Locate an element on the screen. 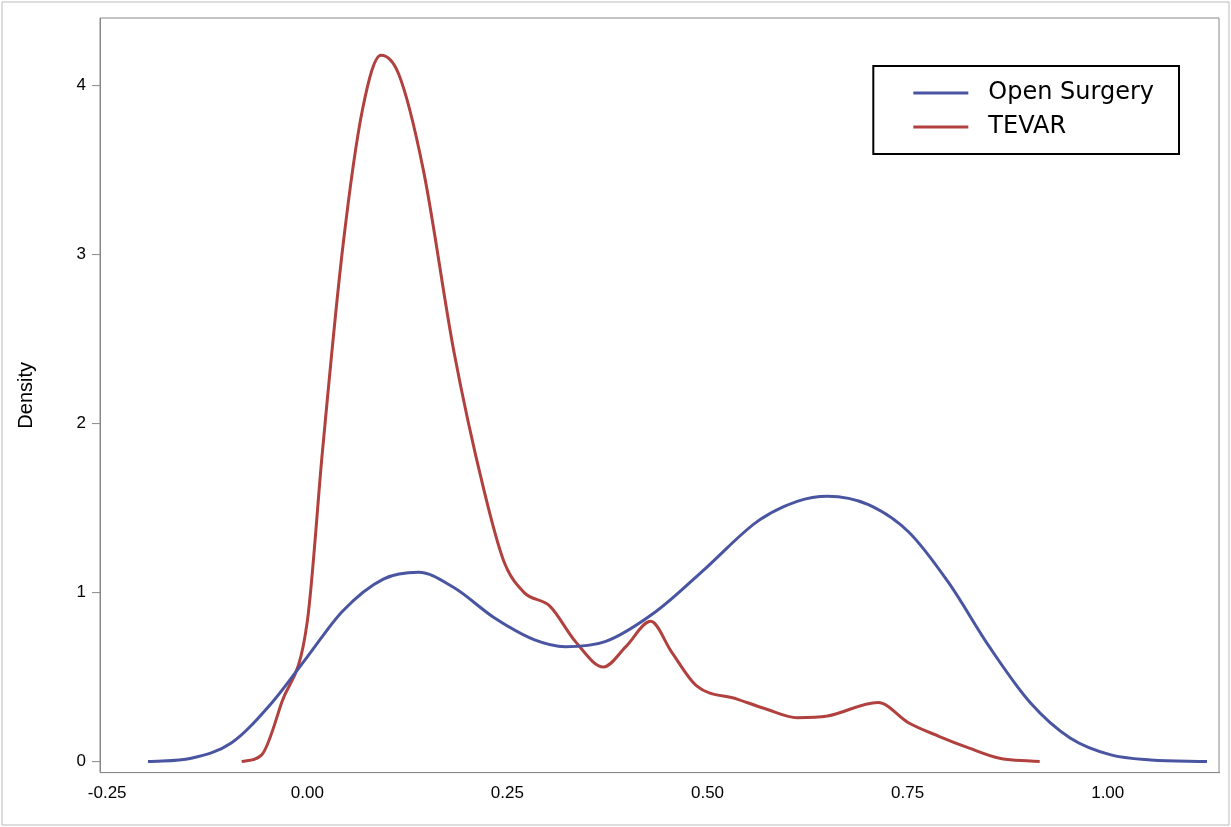 The width and height of the screenshot is (1231, 827). y-tick-label: 4 is located at coordinates (81, 85).